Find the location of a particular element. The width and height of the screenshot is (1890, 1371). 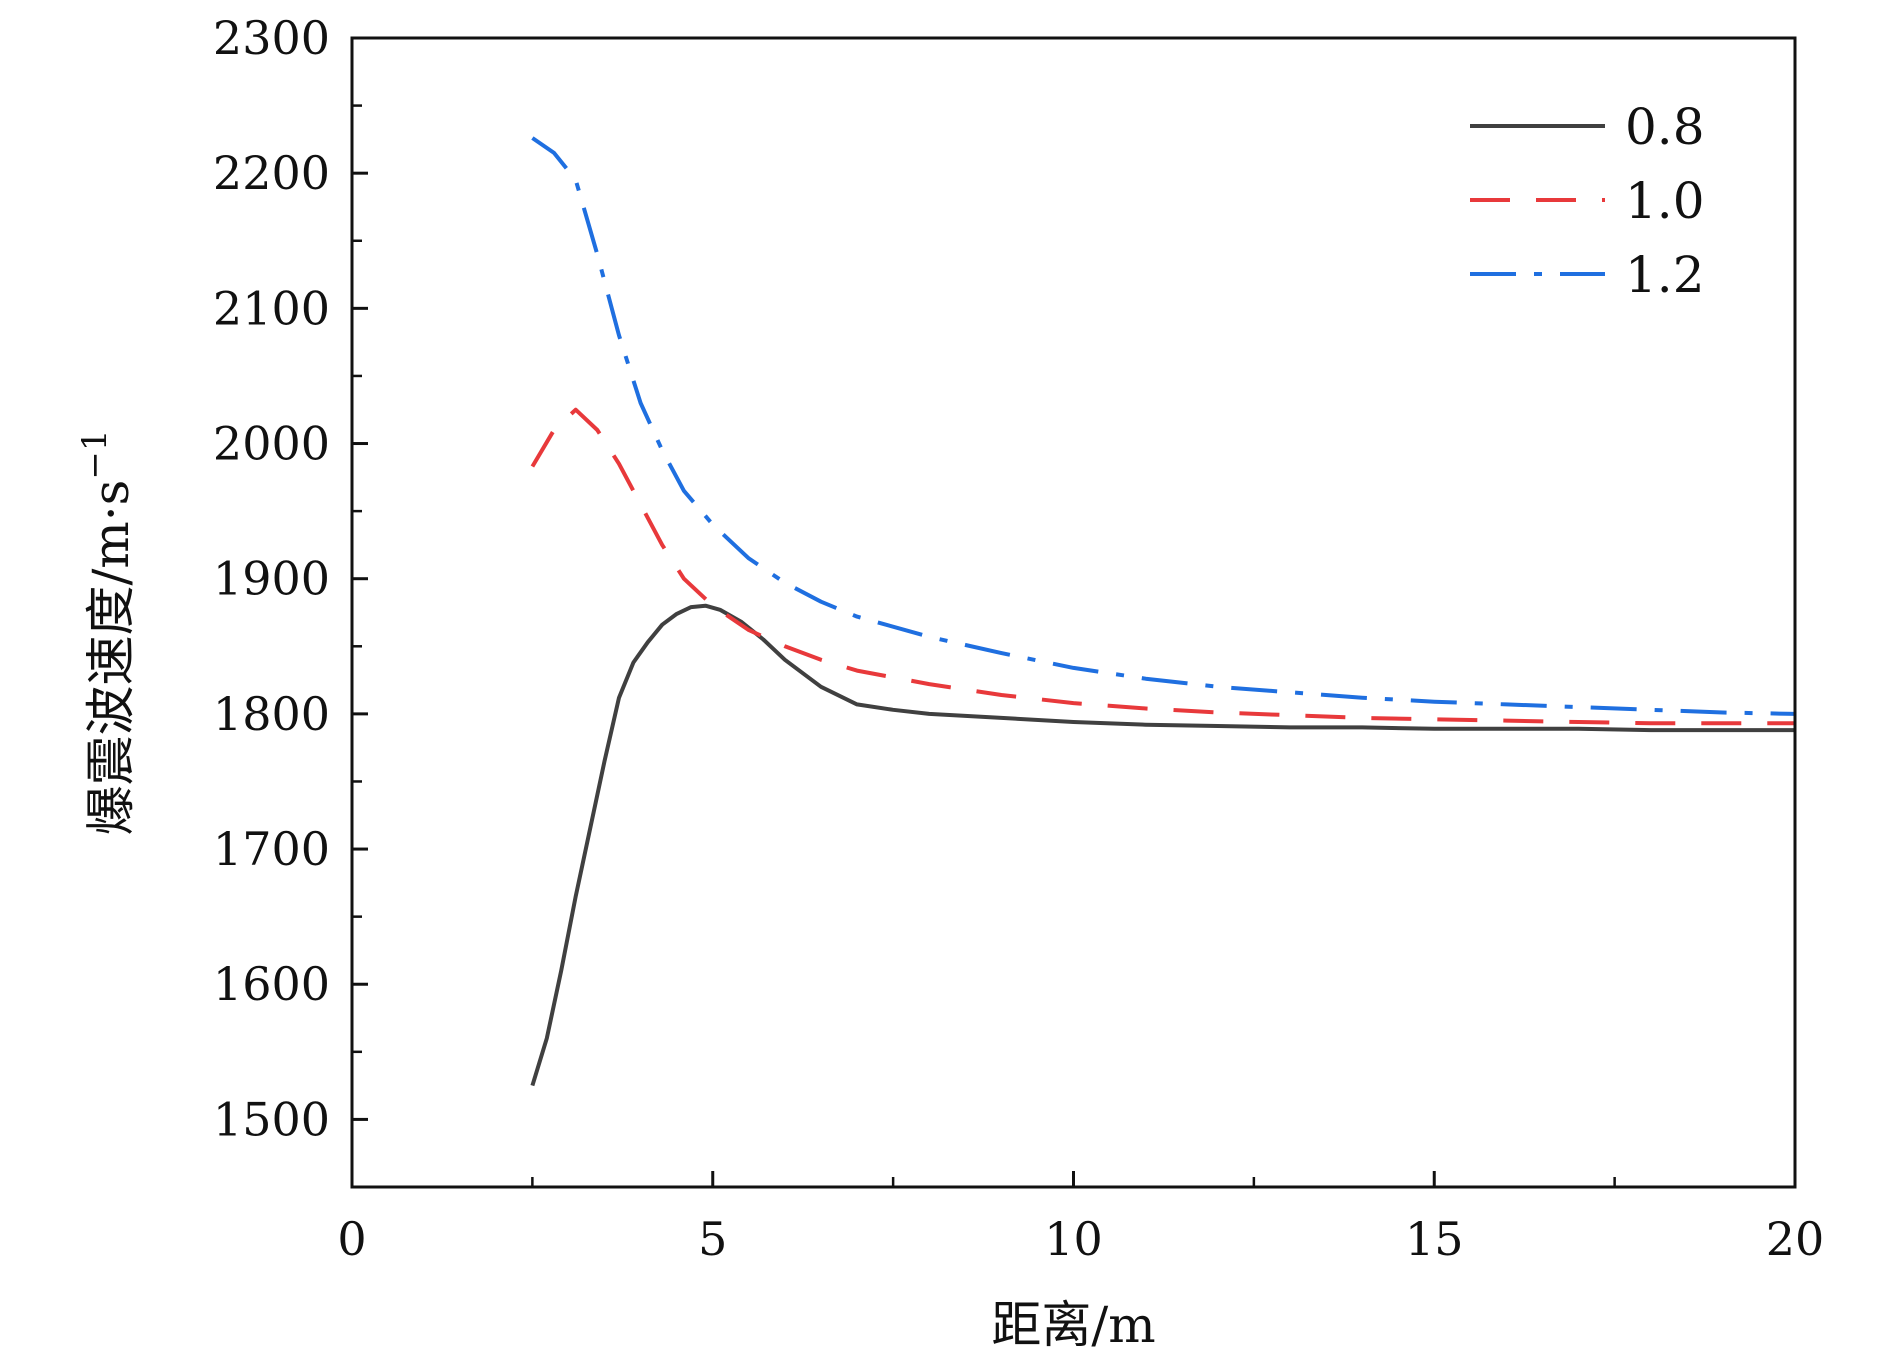

y-tick-label: 2100 is located at coordinates (271, 308).